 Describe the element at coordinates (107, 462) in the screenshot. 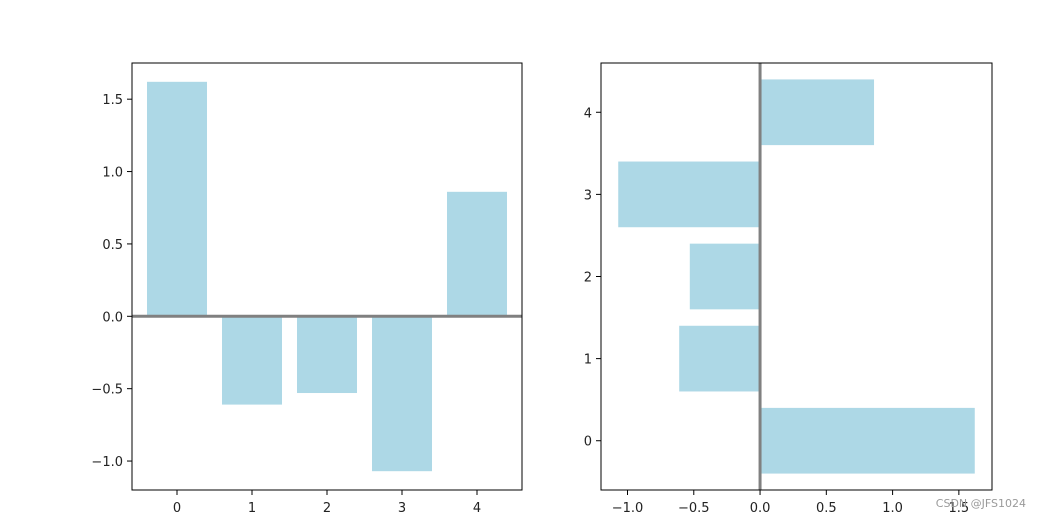

I see `y-tick-label: −1.0` at that location.